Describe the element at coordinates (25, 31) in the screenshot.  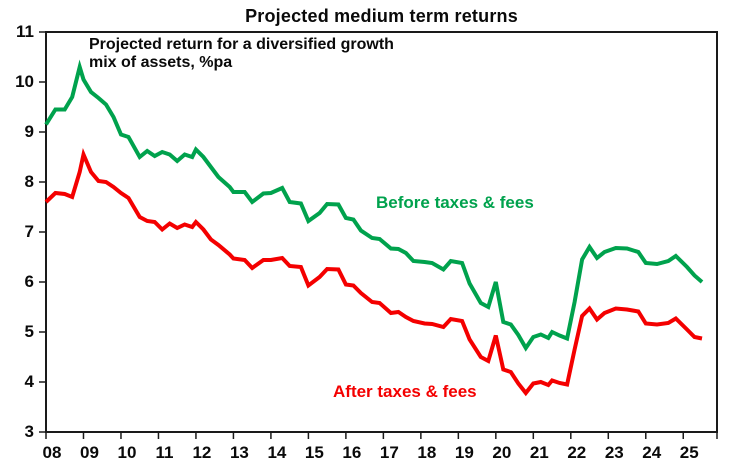
I see `y-tick-label: 11` at that location.